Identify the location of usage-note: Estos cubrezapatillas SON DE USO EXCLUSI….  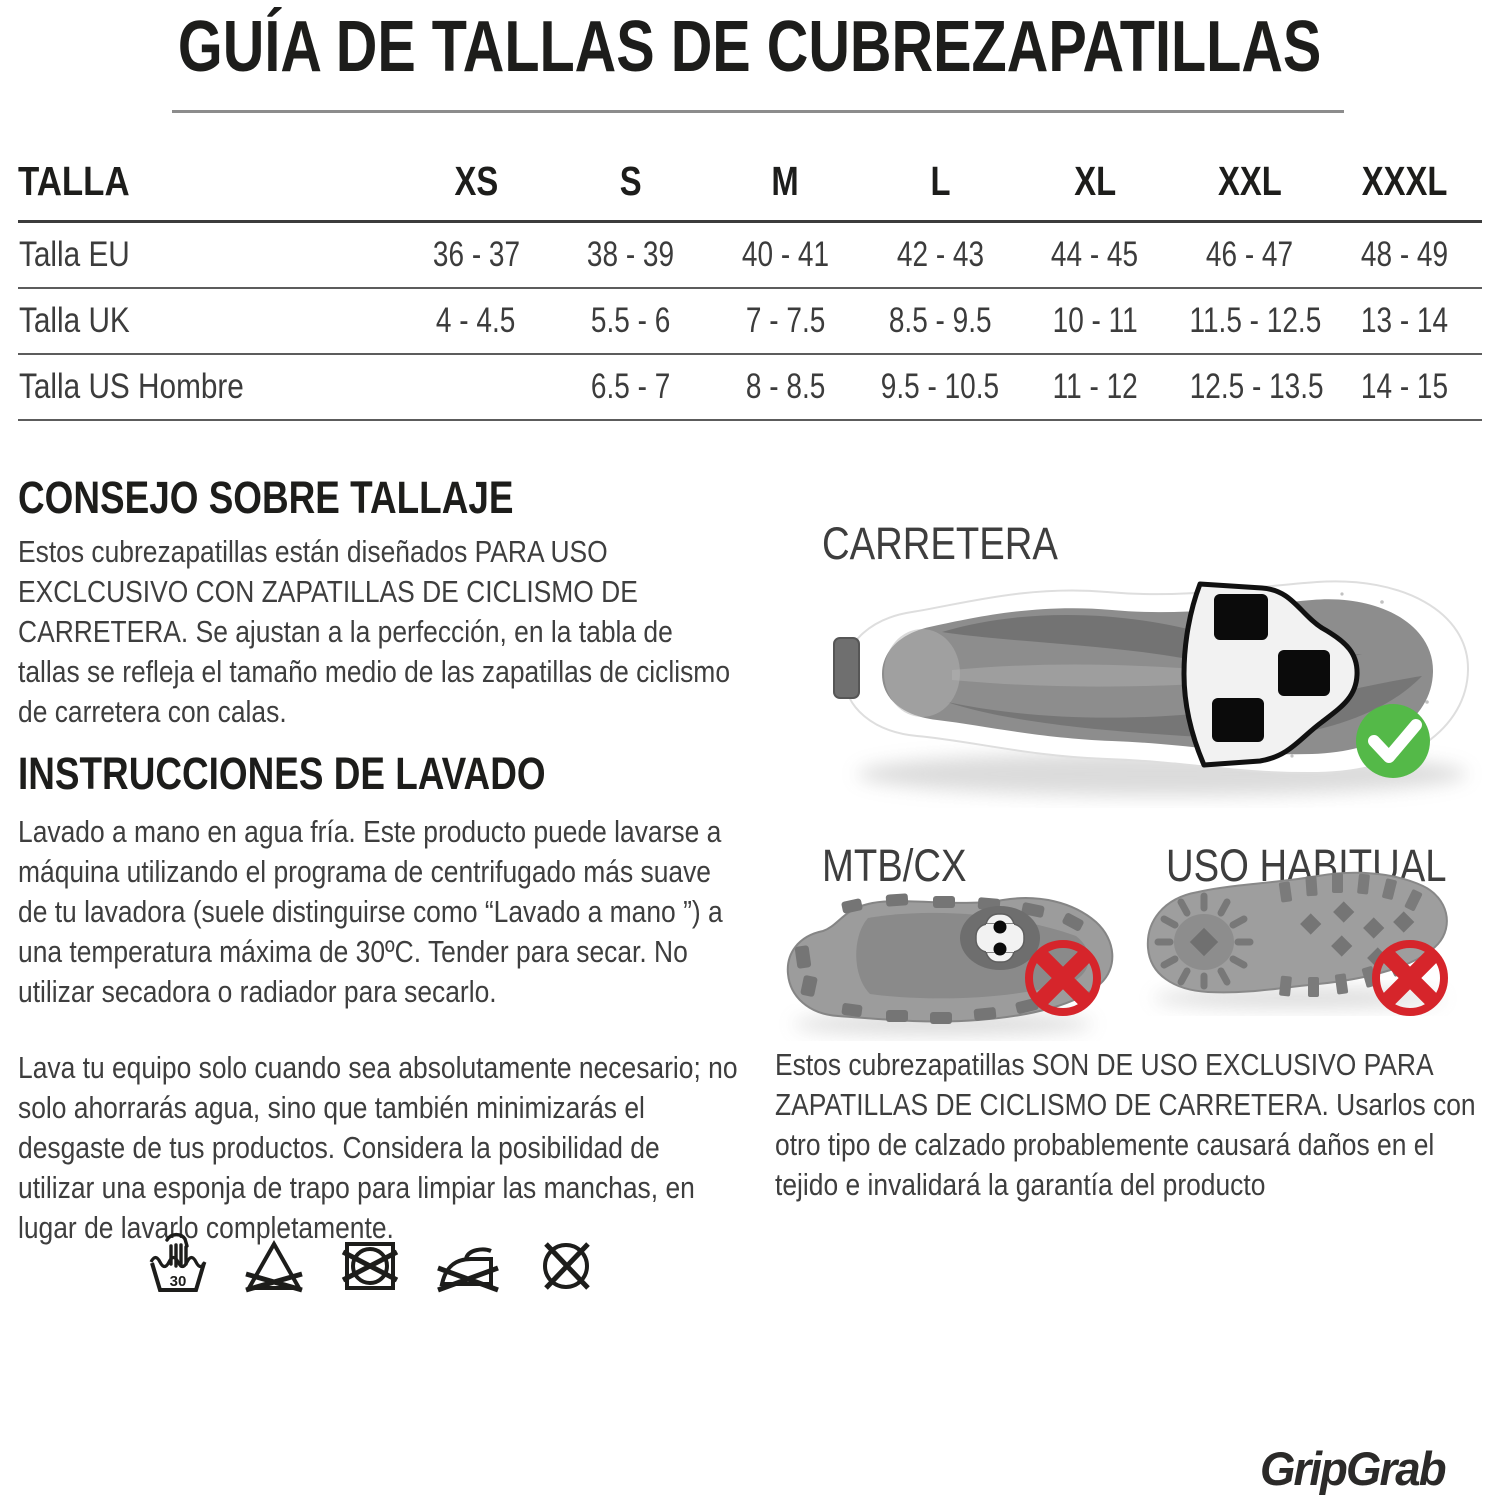
(1125, 1124).